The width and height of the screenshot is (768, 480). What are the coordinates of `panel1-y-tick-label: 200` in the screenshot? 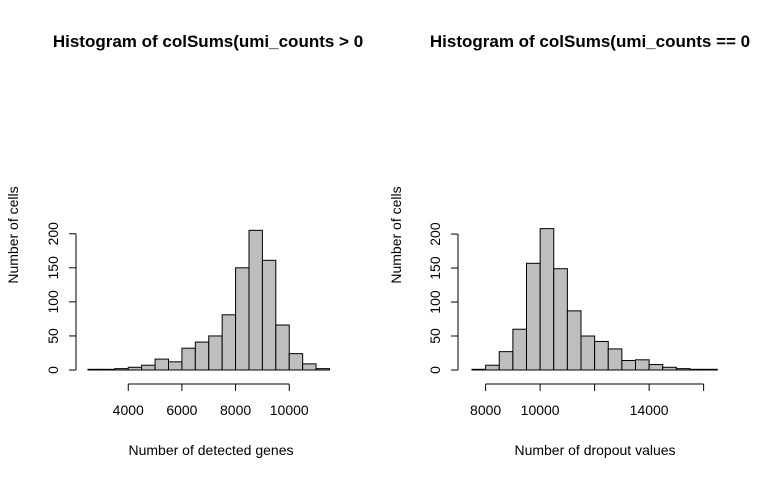 It's located at (53, 234).